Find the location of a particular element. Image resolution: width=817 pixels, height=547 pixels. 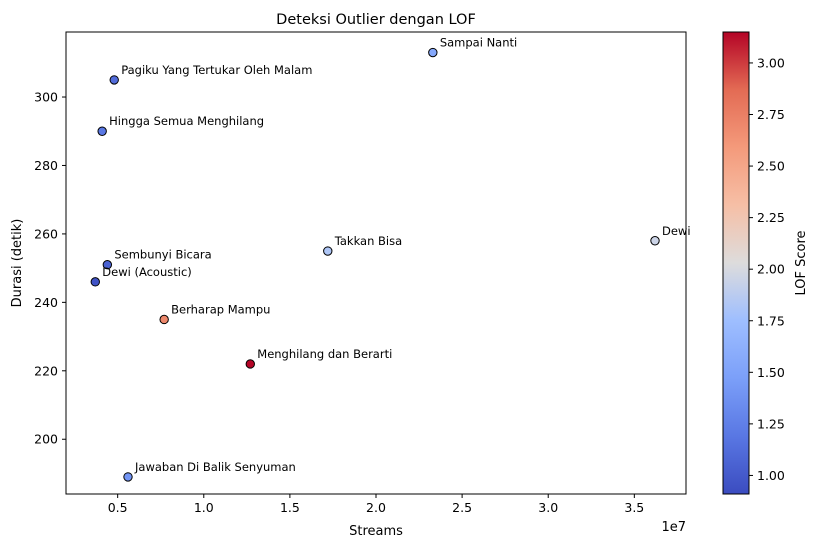

y-tick-label: 300 is located at coordinates (46, 97).